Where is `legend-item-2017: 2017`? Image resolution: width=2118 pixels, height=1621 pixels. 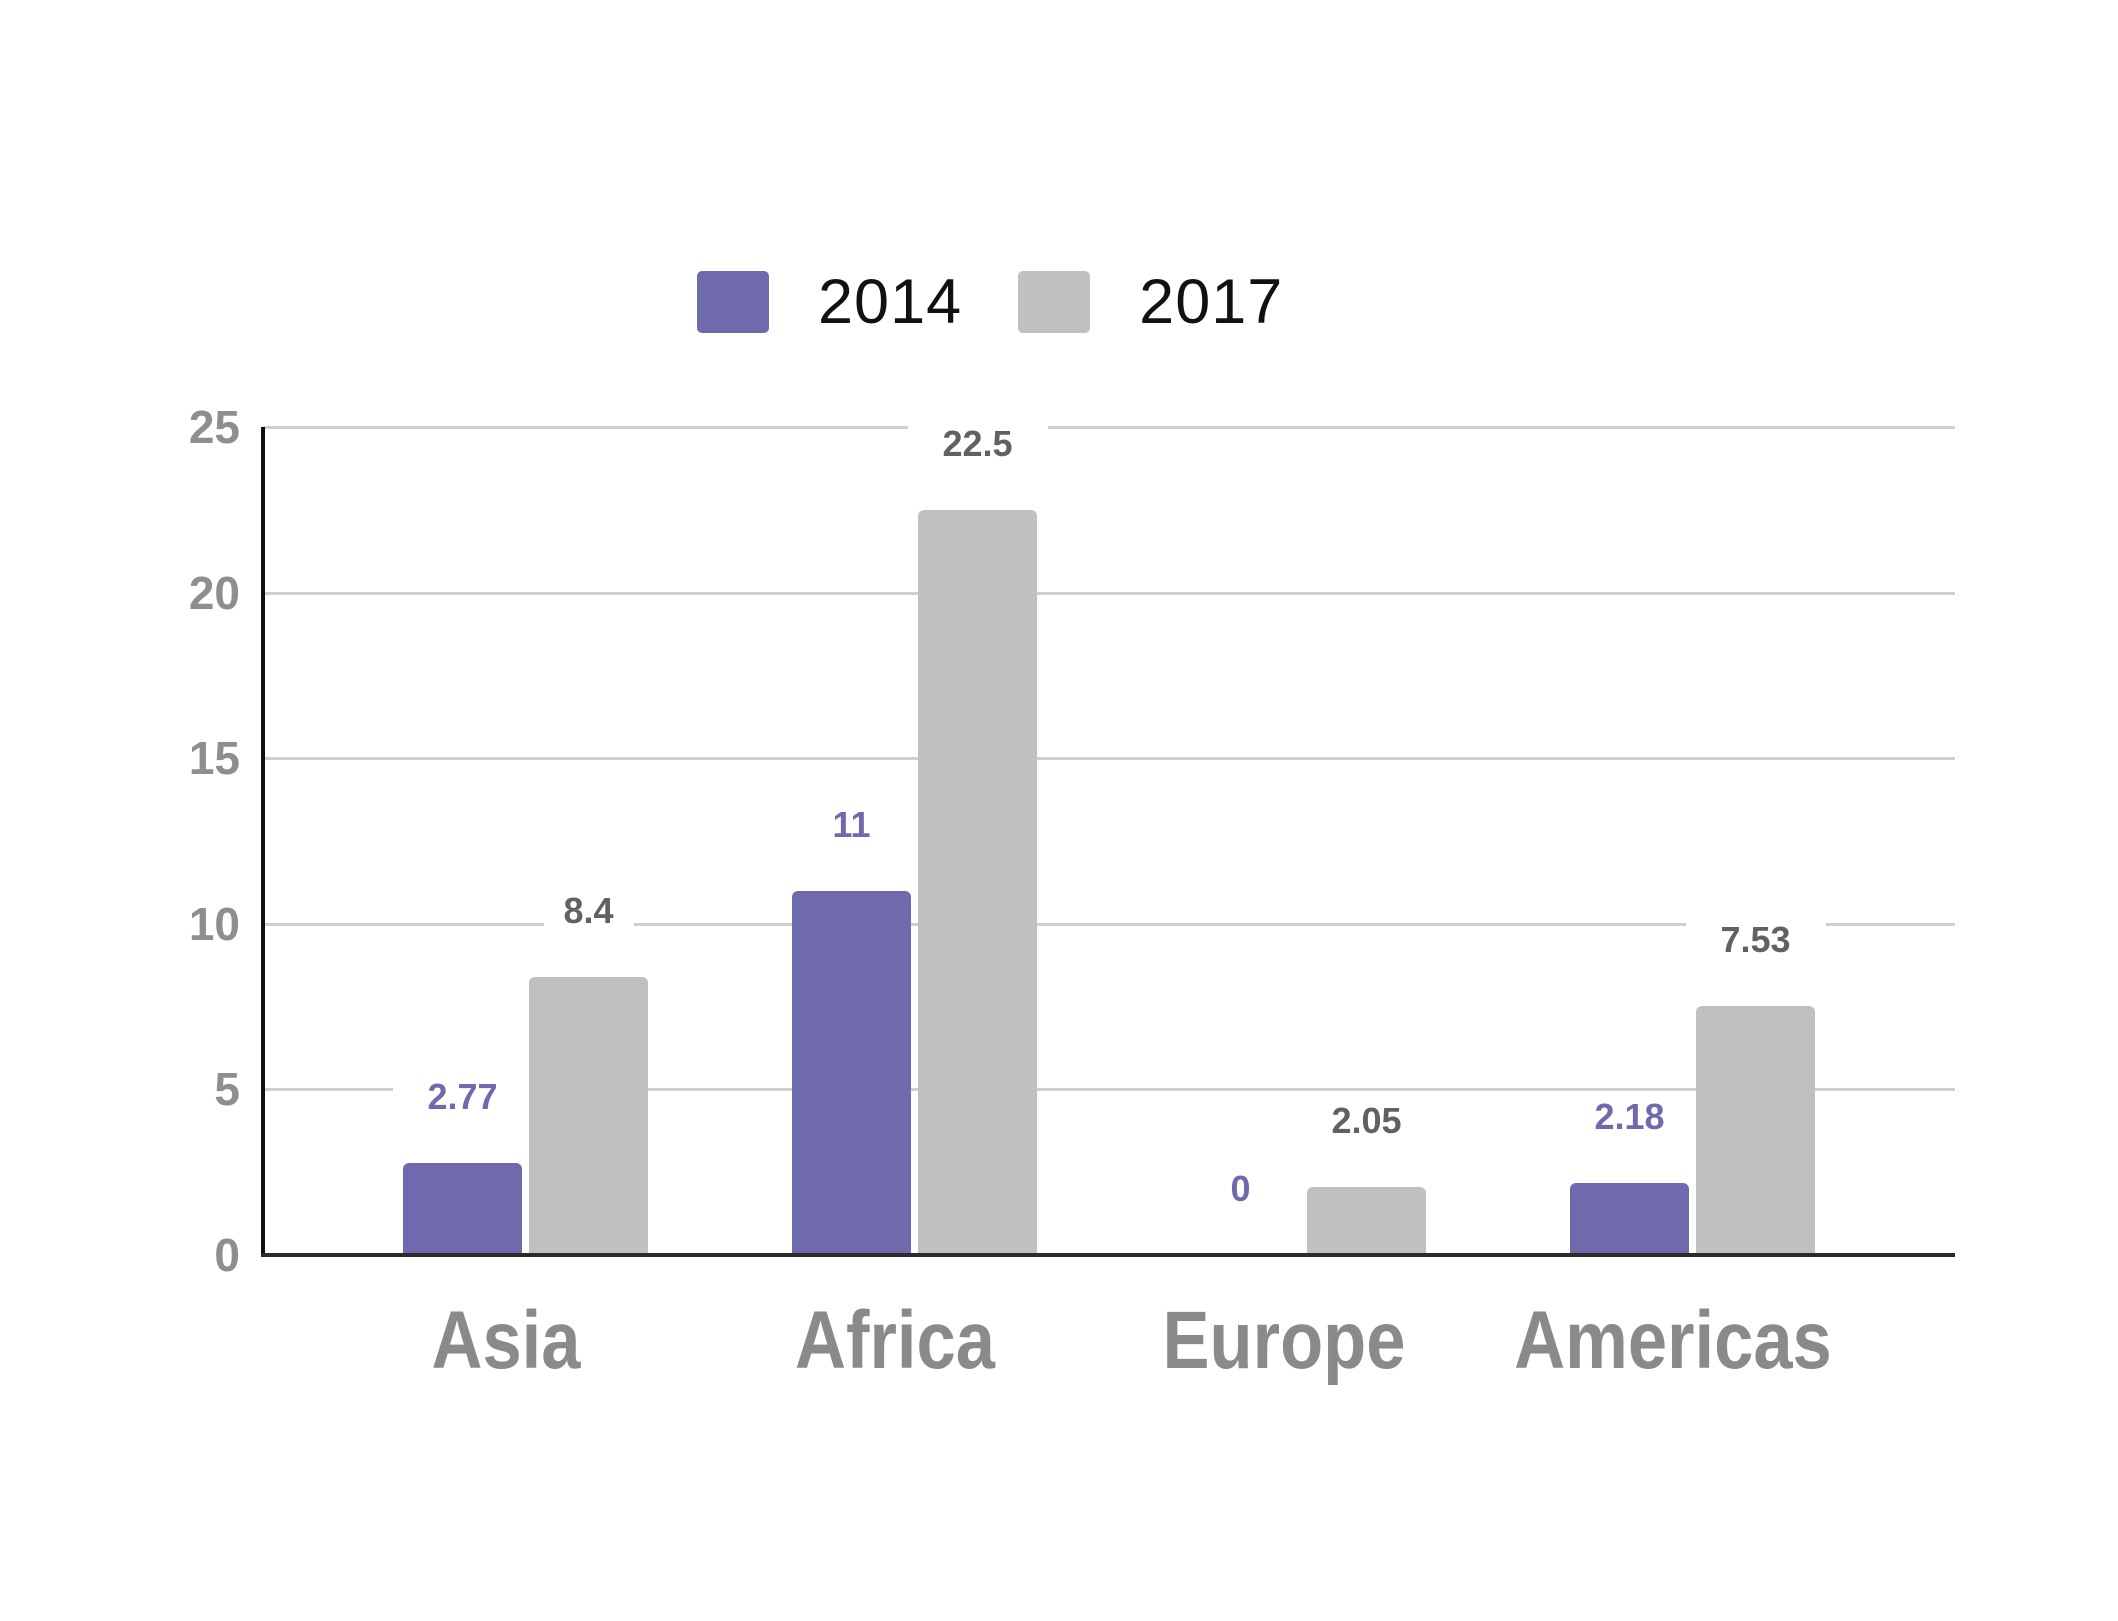
legend-item-2017: 2017 is located at coordinates (1151, 302).